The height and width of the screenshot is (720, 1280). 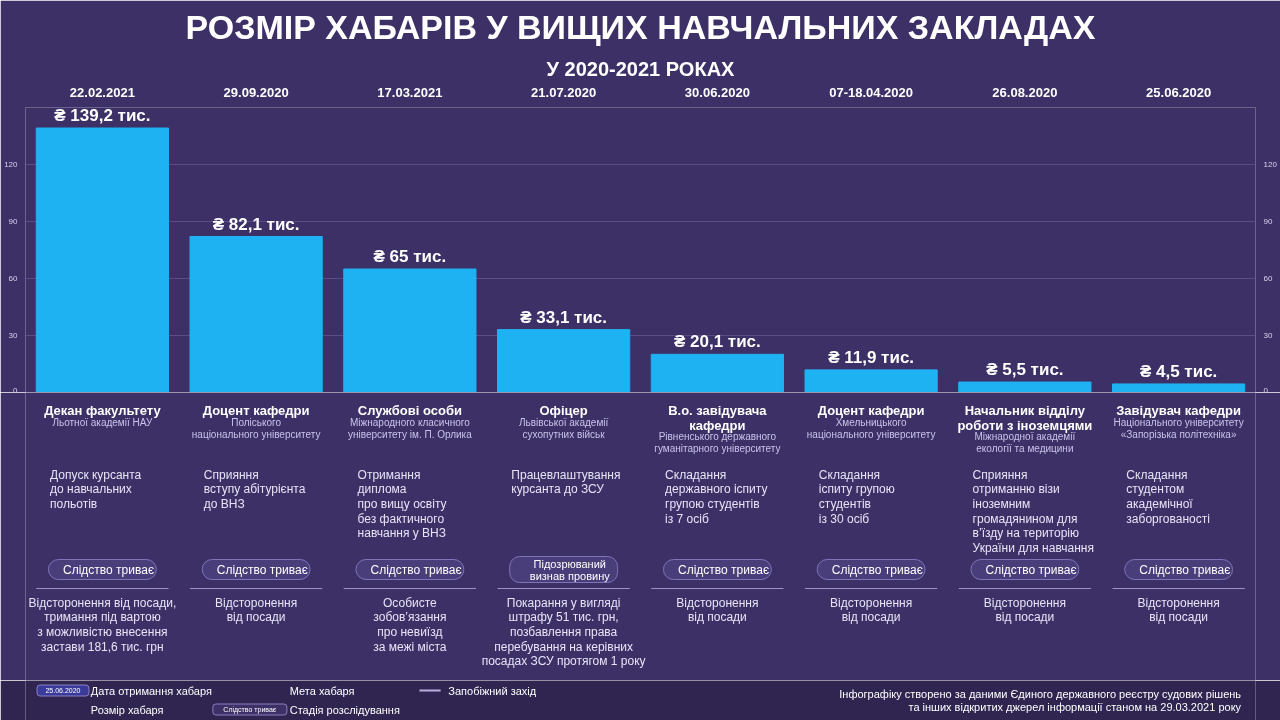 I want to click on x-tick-label: 22.02.2021, so click(x=102, y=92).